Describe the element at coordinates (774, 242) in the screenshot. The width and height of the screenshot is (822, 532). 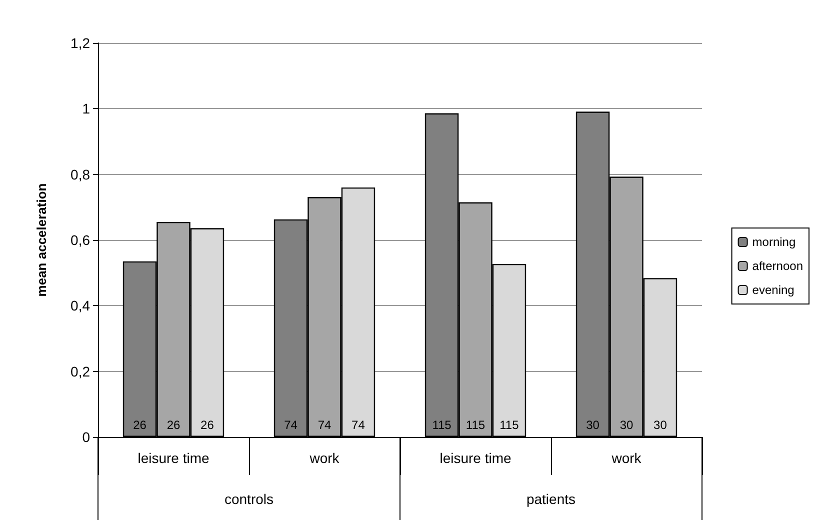
I see `legend-label: morning` at that location.